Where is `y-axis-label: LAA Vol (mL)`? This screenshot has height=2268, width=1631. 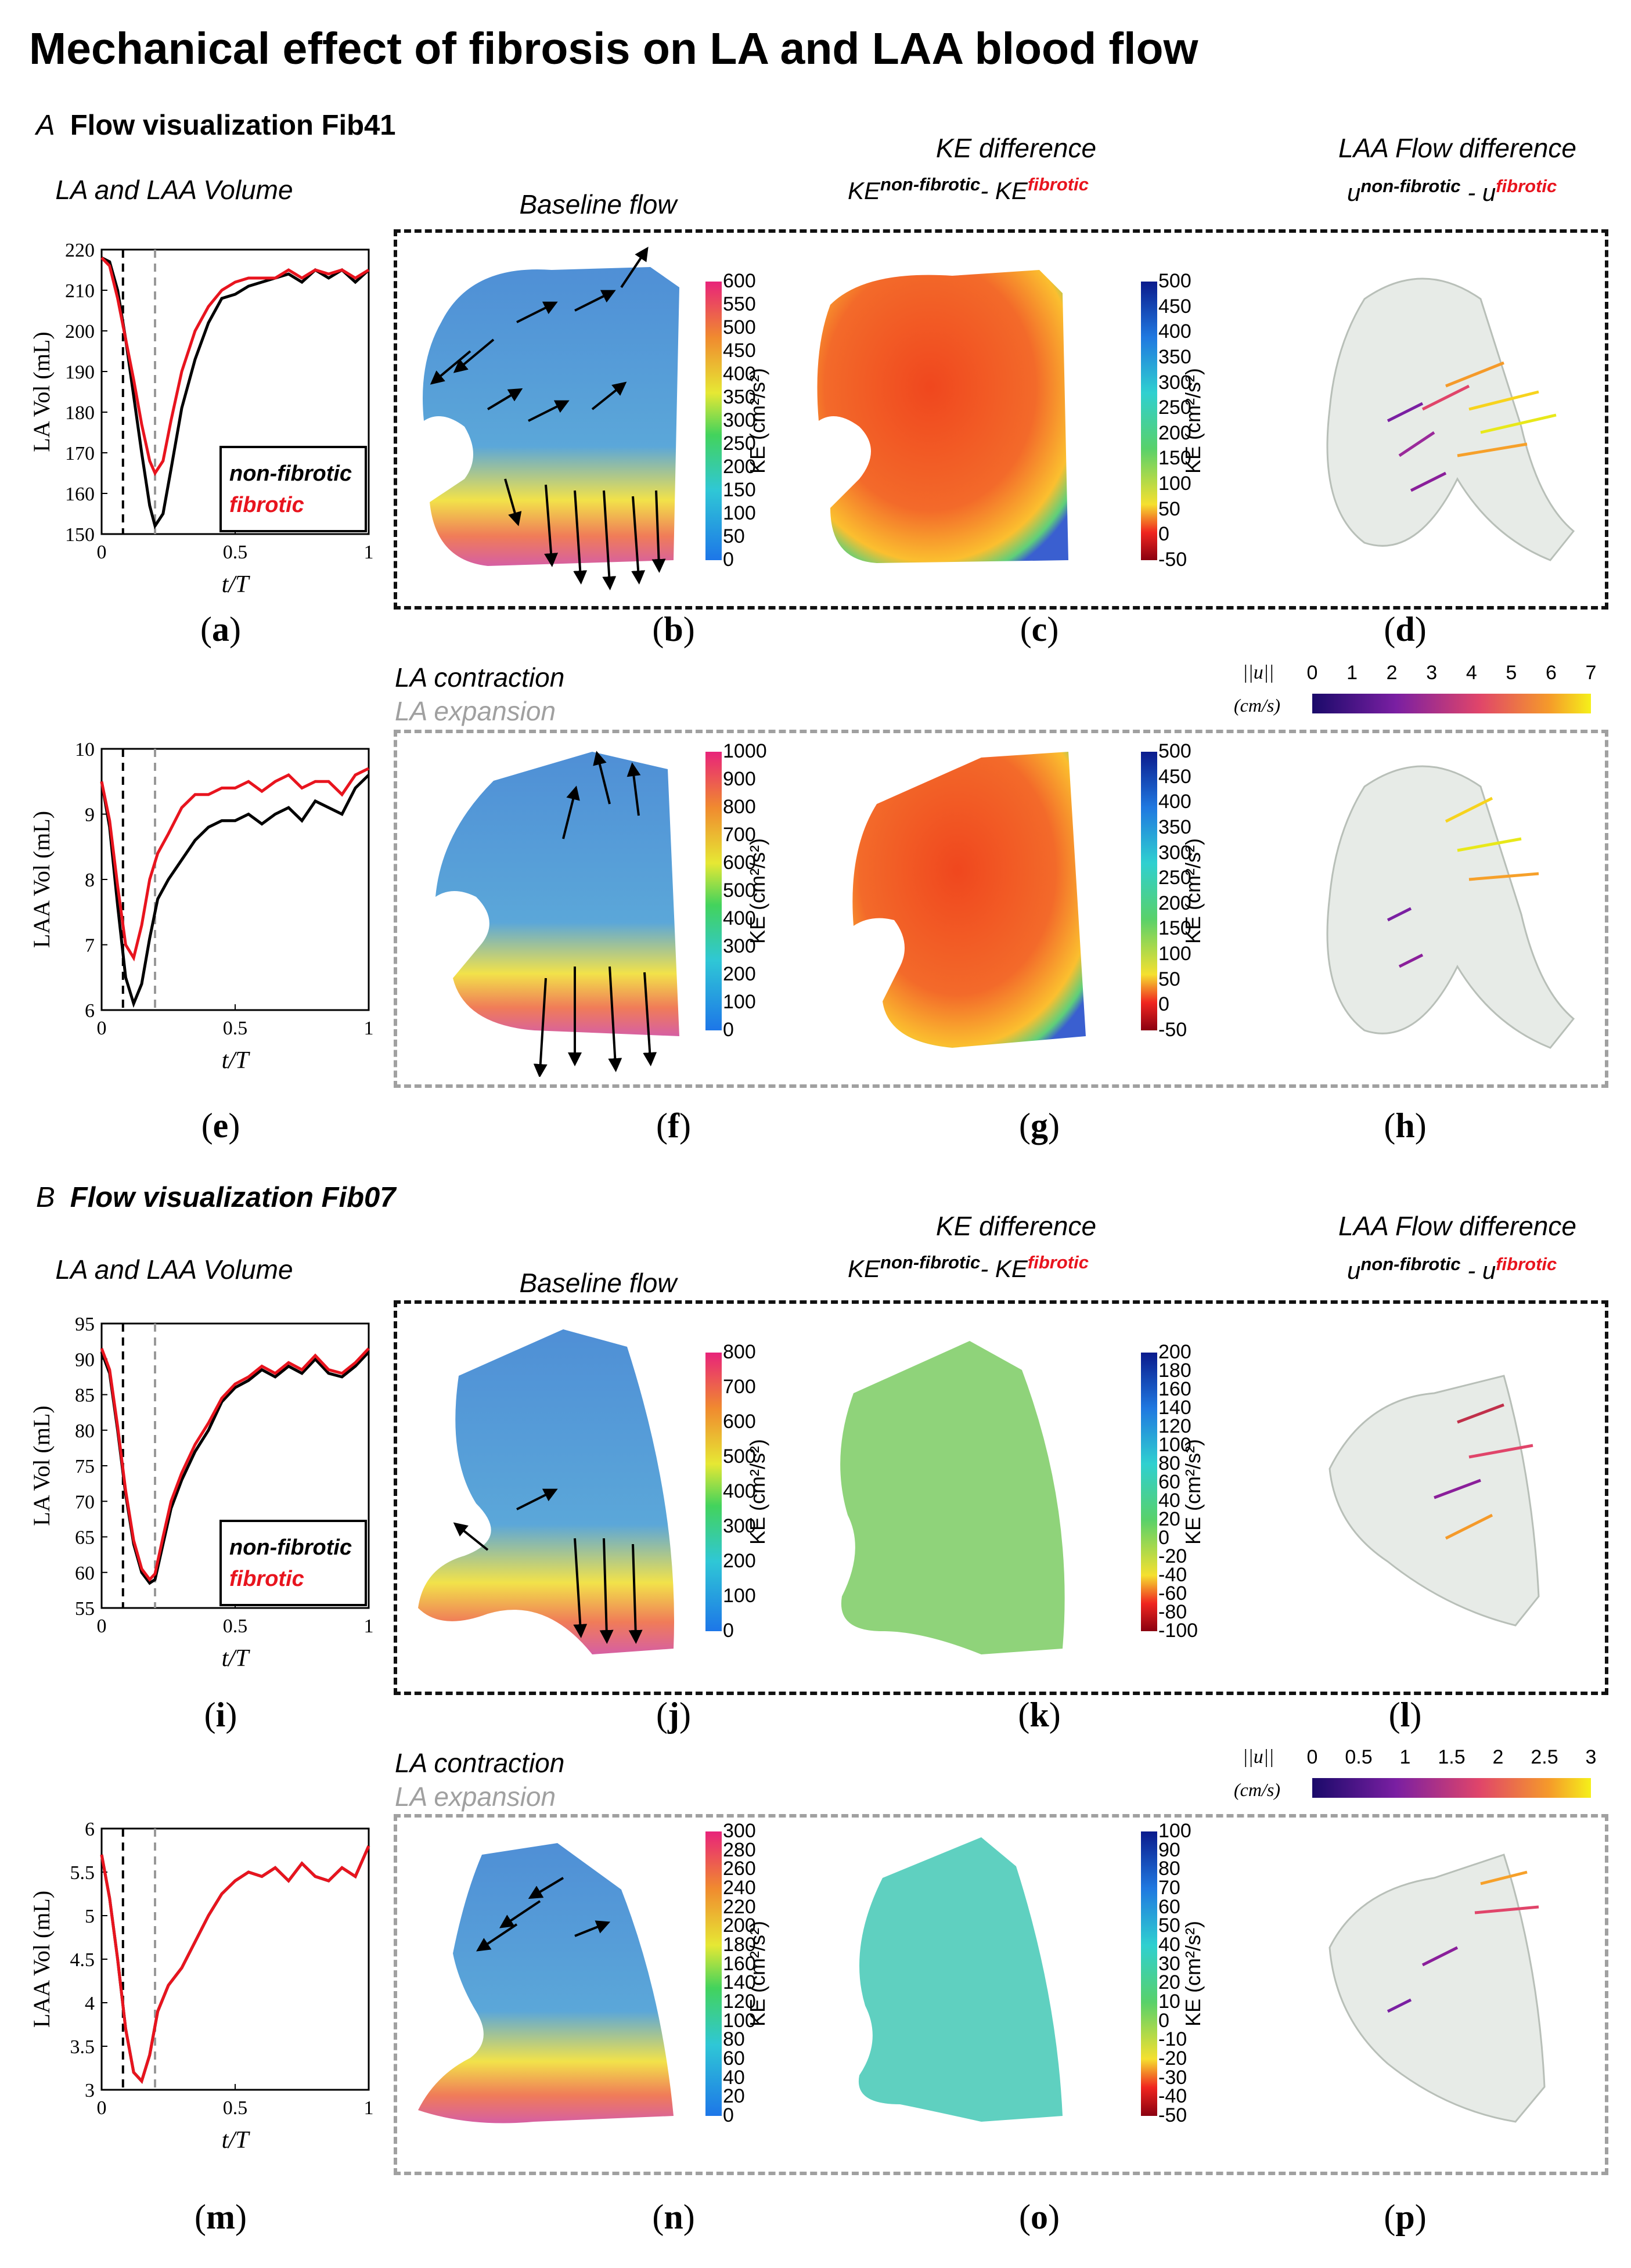
y-axis-label: LAA Vol (mL) is located at coordinates (42, 879).